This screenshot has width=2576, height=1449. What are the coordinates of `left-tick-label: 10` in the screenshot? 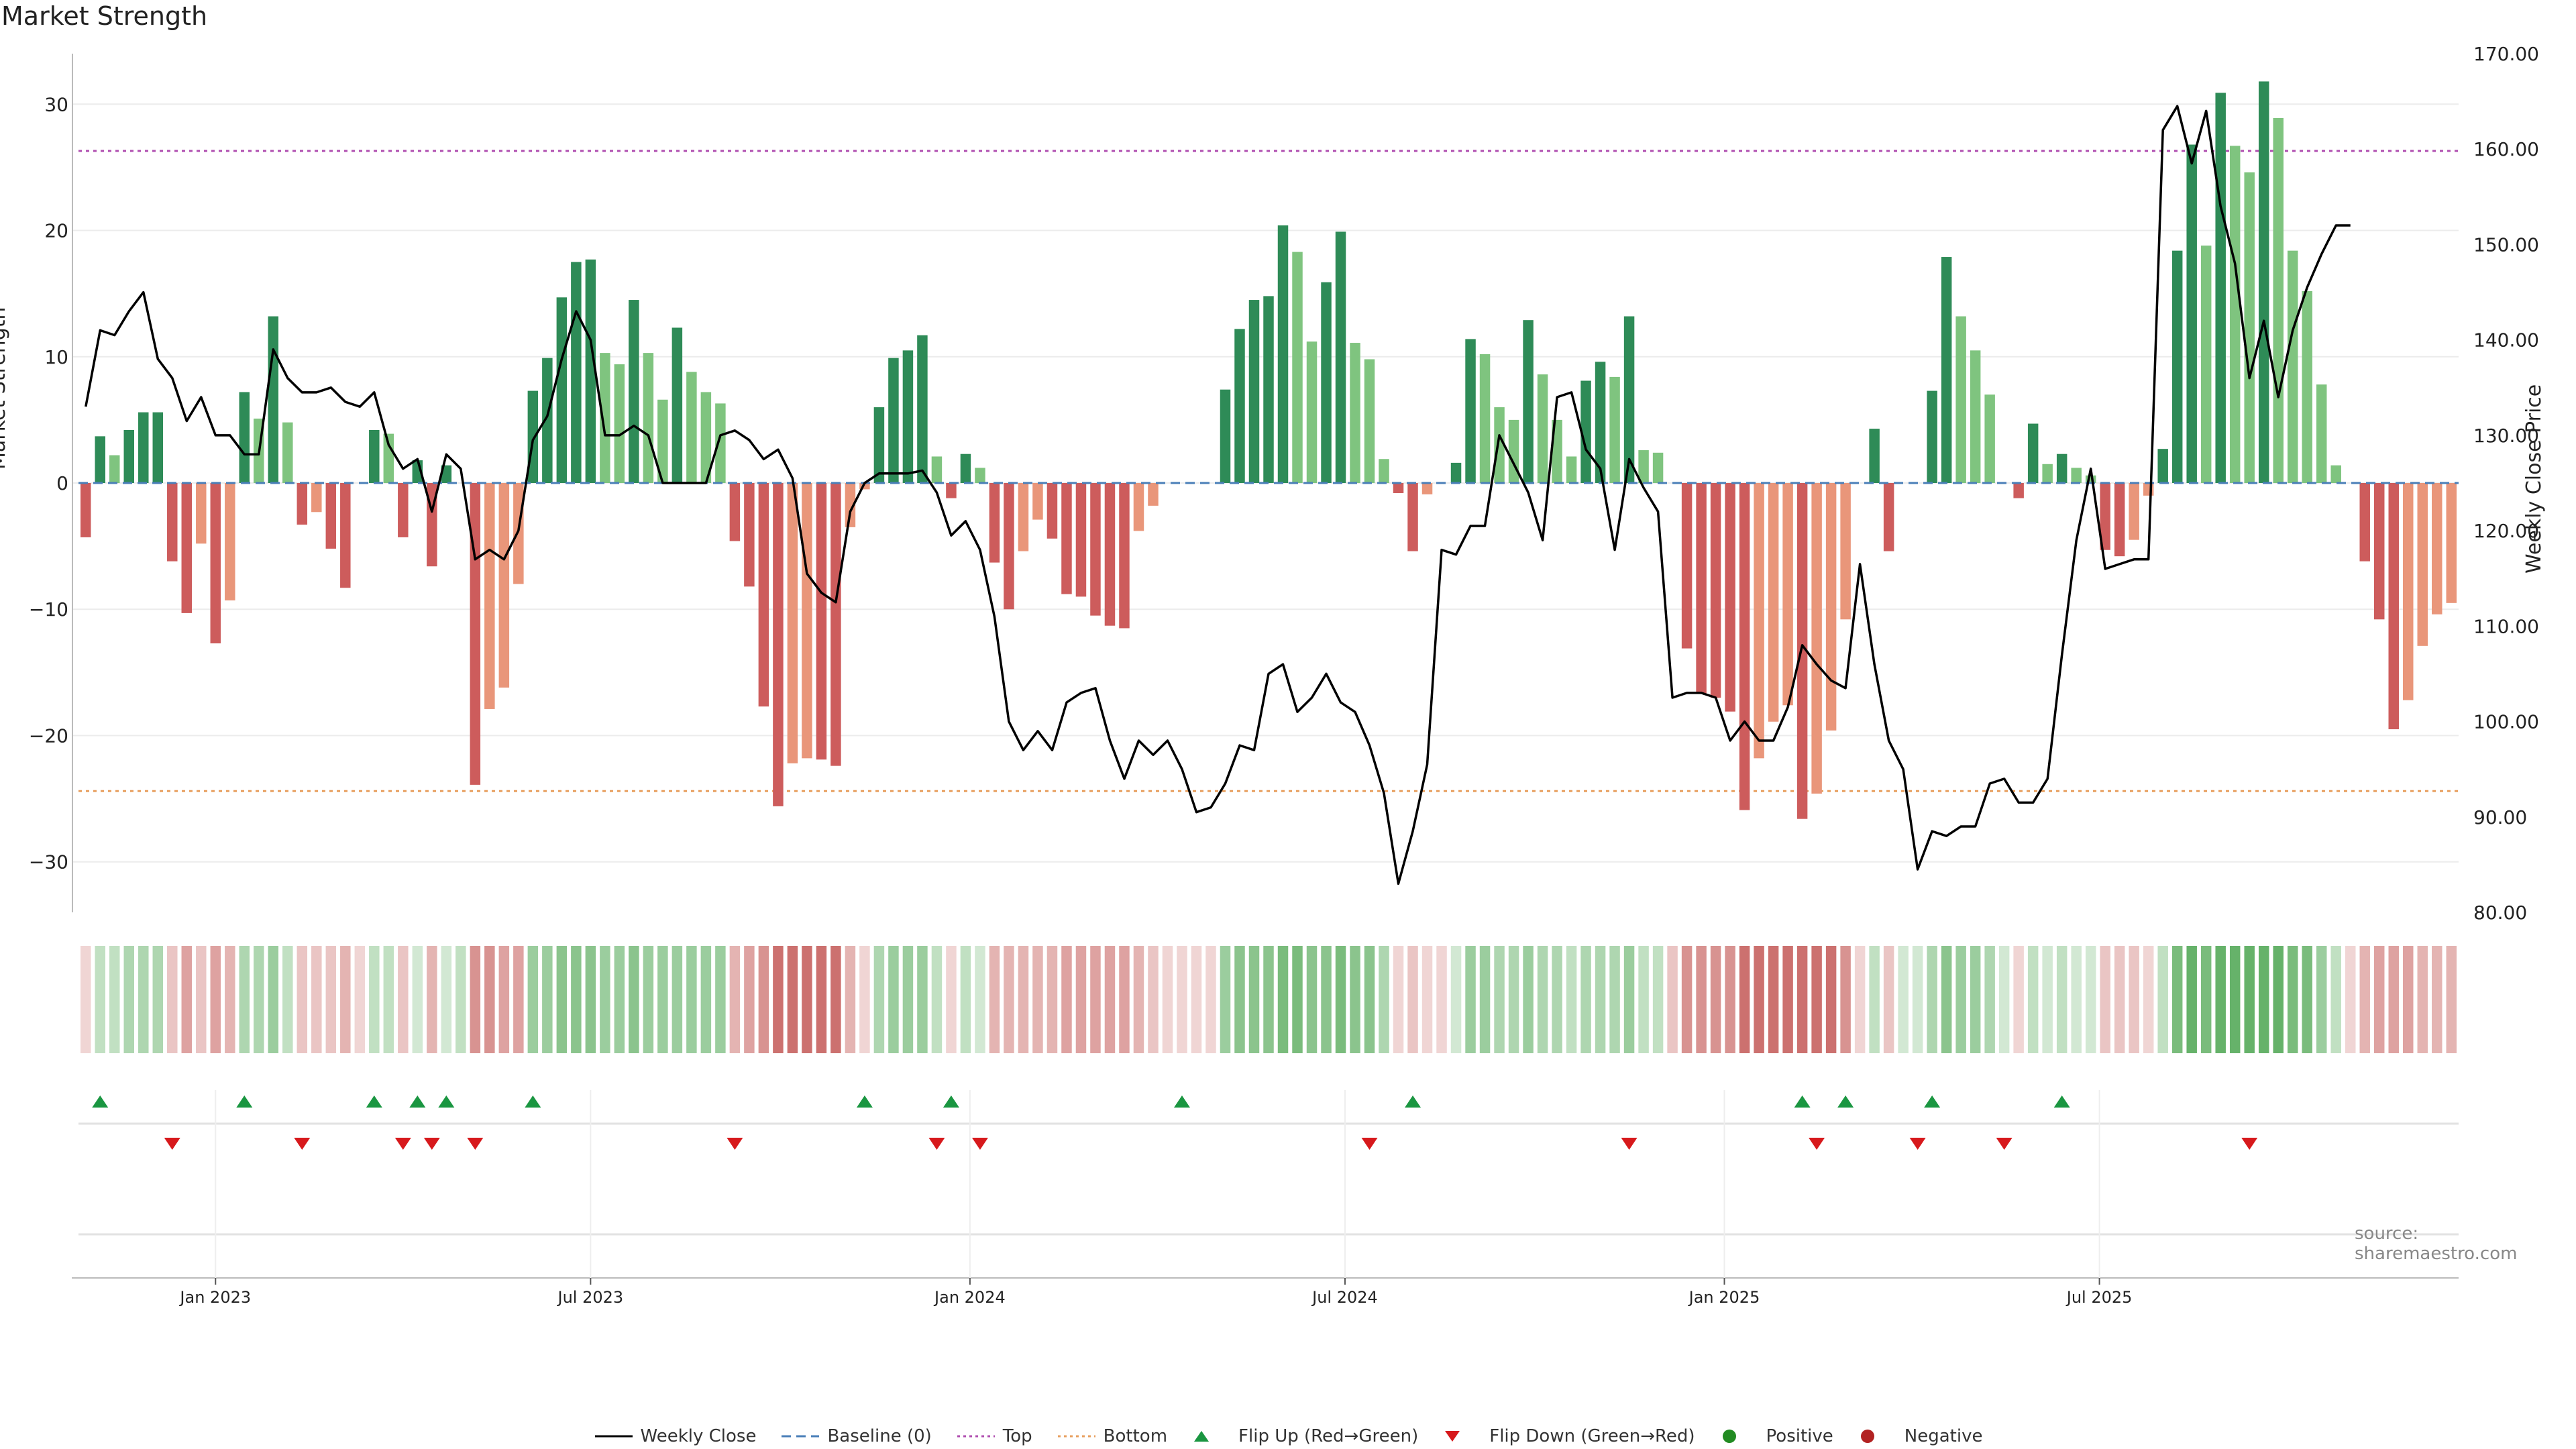 It's located at (56, 357).